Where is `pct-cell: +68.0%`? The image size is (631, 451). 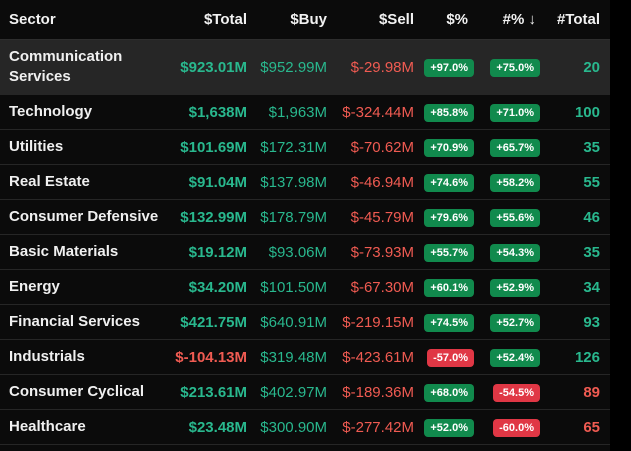
pct-cell: +68.0% is located at coordinates (447, 392).